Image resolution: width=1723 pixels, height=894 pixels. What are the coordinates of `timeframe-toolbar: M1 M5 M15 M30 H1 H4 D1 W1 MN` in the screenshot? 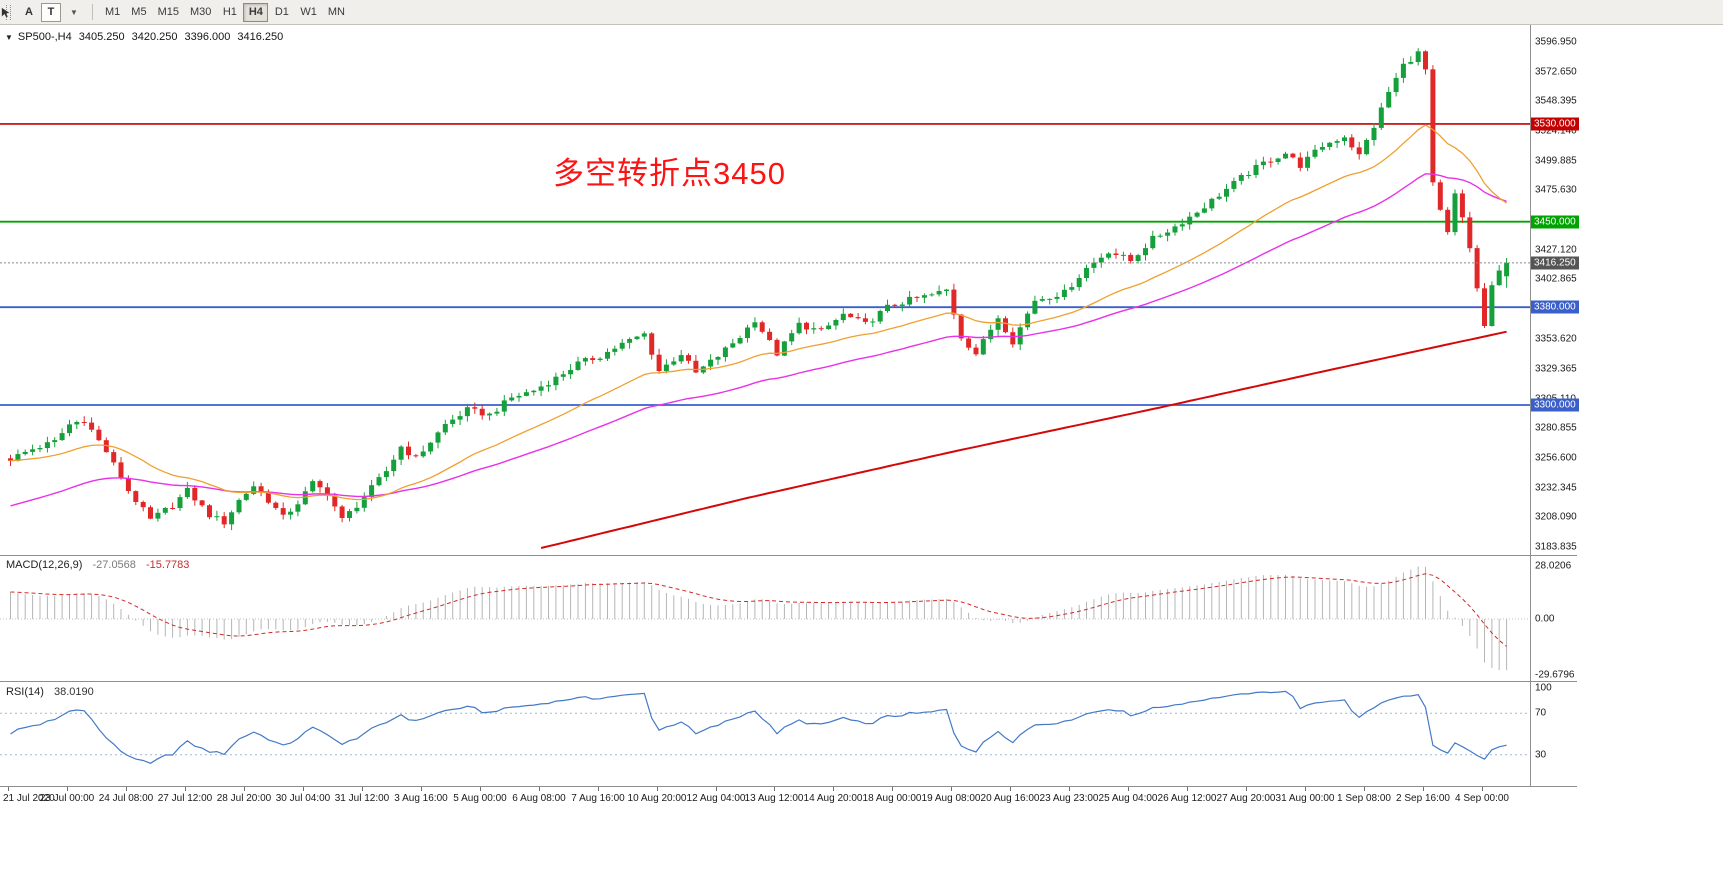 It's located at (225, 12).